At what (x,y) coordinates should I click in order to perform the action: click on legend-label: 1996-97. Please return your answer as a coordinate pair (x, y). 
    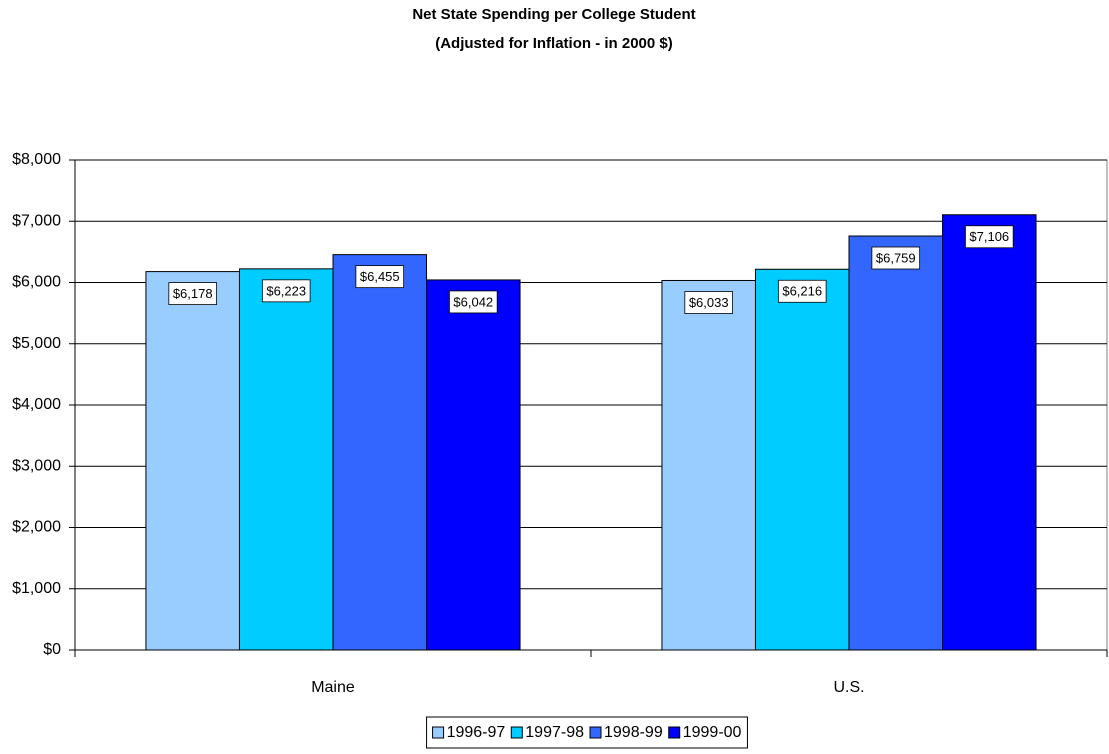
    Looking at the image, I should click on (476, 732).